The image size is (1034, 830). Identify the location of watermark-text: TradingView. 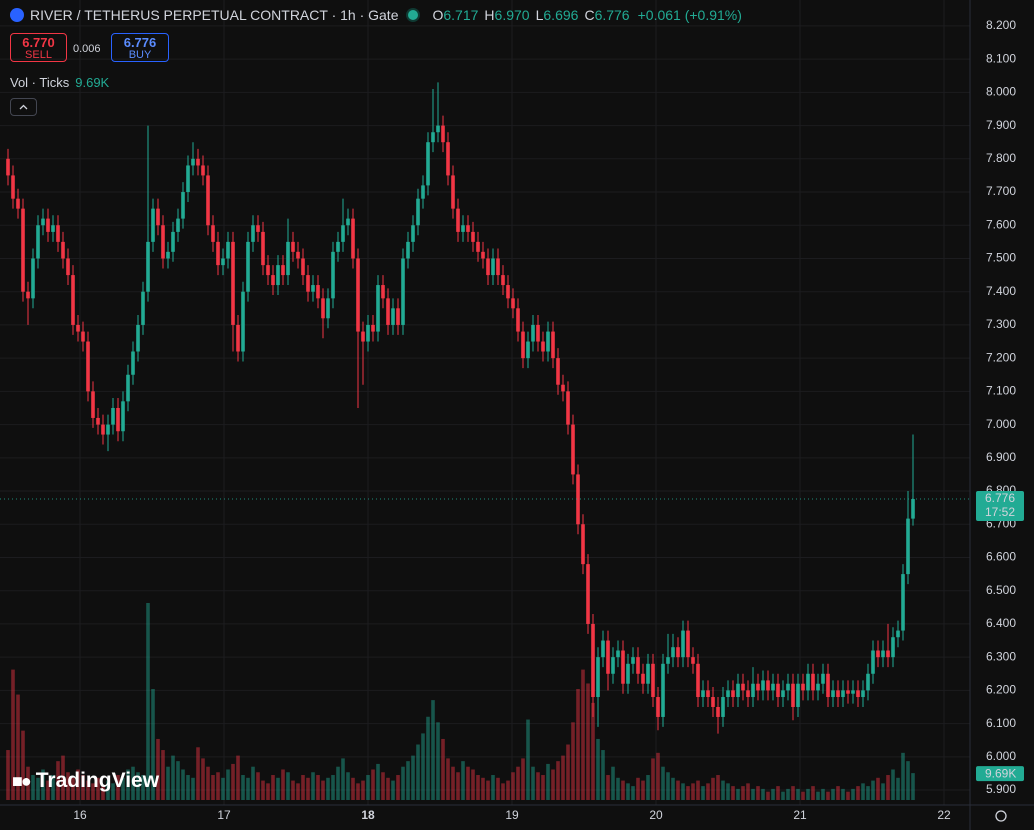
(97, 780).